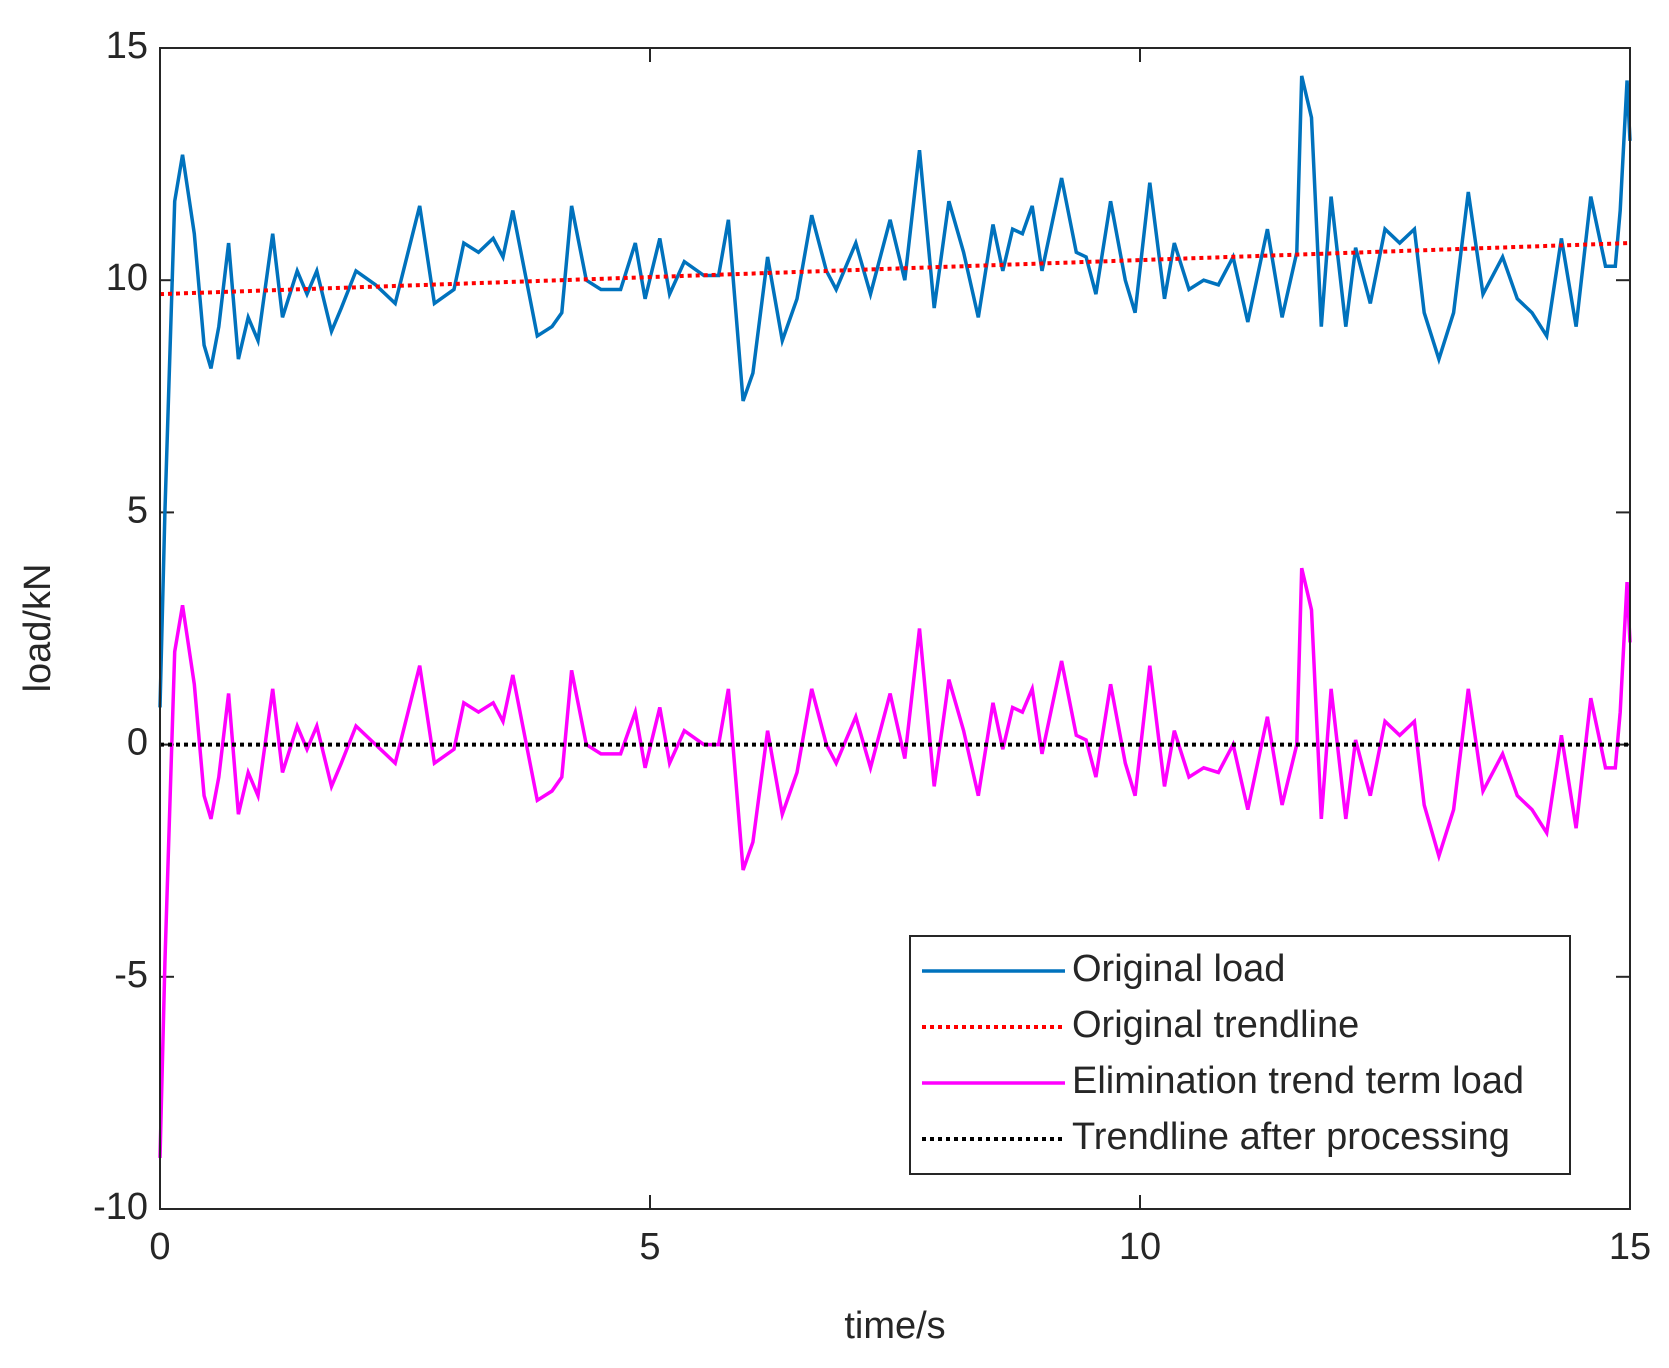  Describe the element at coordinates (137, 743) in the screenshot. I see `y-tick-label: 0` at that location.